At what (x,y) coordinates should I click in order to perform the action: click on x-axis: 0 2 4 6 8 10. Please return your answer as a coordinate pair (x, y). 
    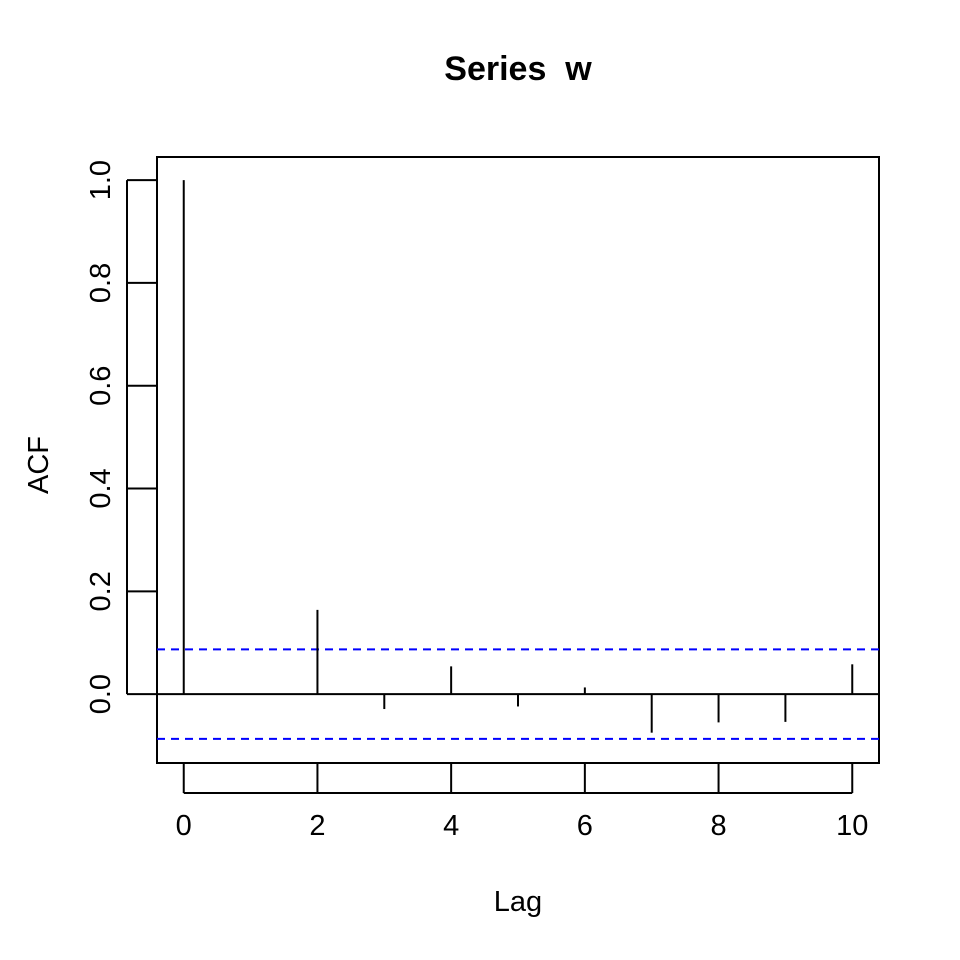
    Looking at the image, I should click on (522, 802).